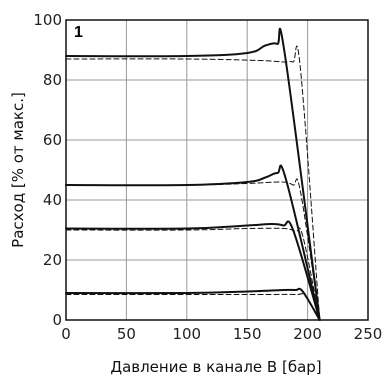  I want to click on x-tick-label: 0, so click(66, 334).